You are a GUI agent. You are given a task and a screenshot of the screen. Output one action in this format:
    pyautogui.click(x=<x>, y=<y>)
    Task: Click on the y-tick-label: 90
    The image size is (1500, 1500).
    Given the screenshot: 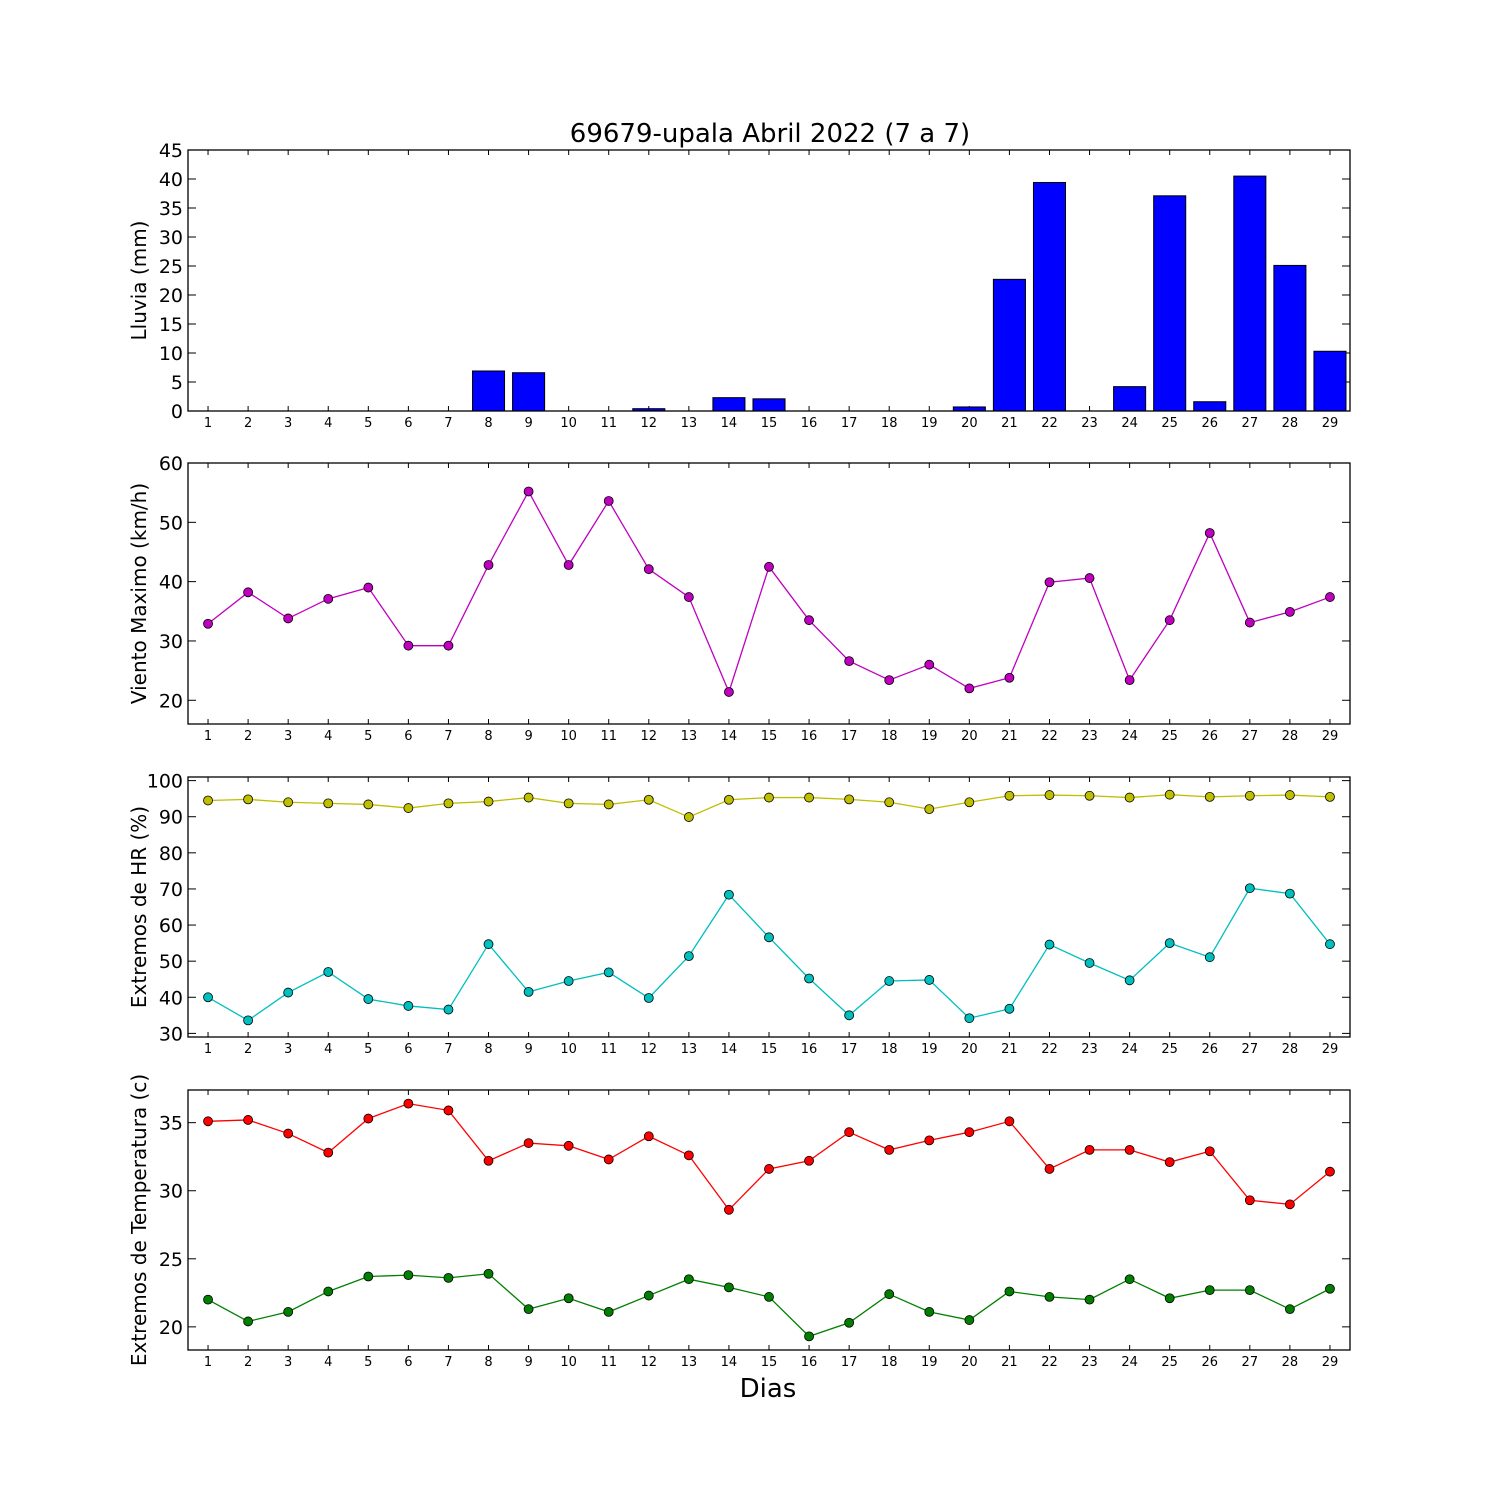 What is the action you would take?
    pyautogui.click(x=171, y=818)
    